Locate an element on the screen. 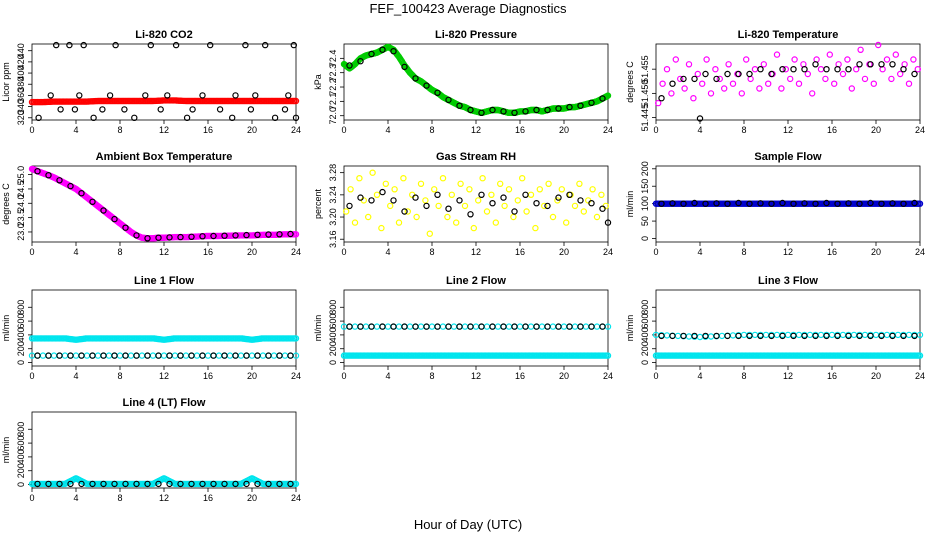 The width and height of the screenshot is (936, 540). y-tick-label: 420 is located at coordinates (21, 61).